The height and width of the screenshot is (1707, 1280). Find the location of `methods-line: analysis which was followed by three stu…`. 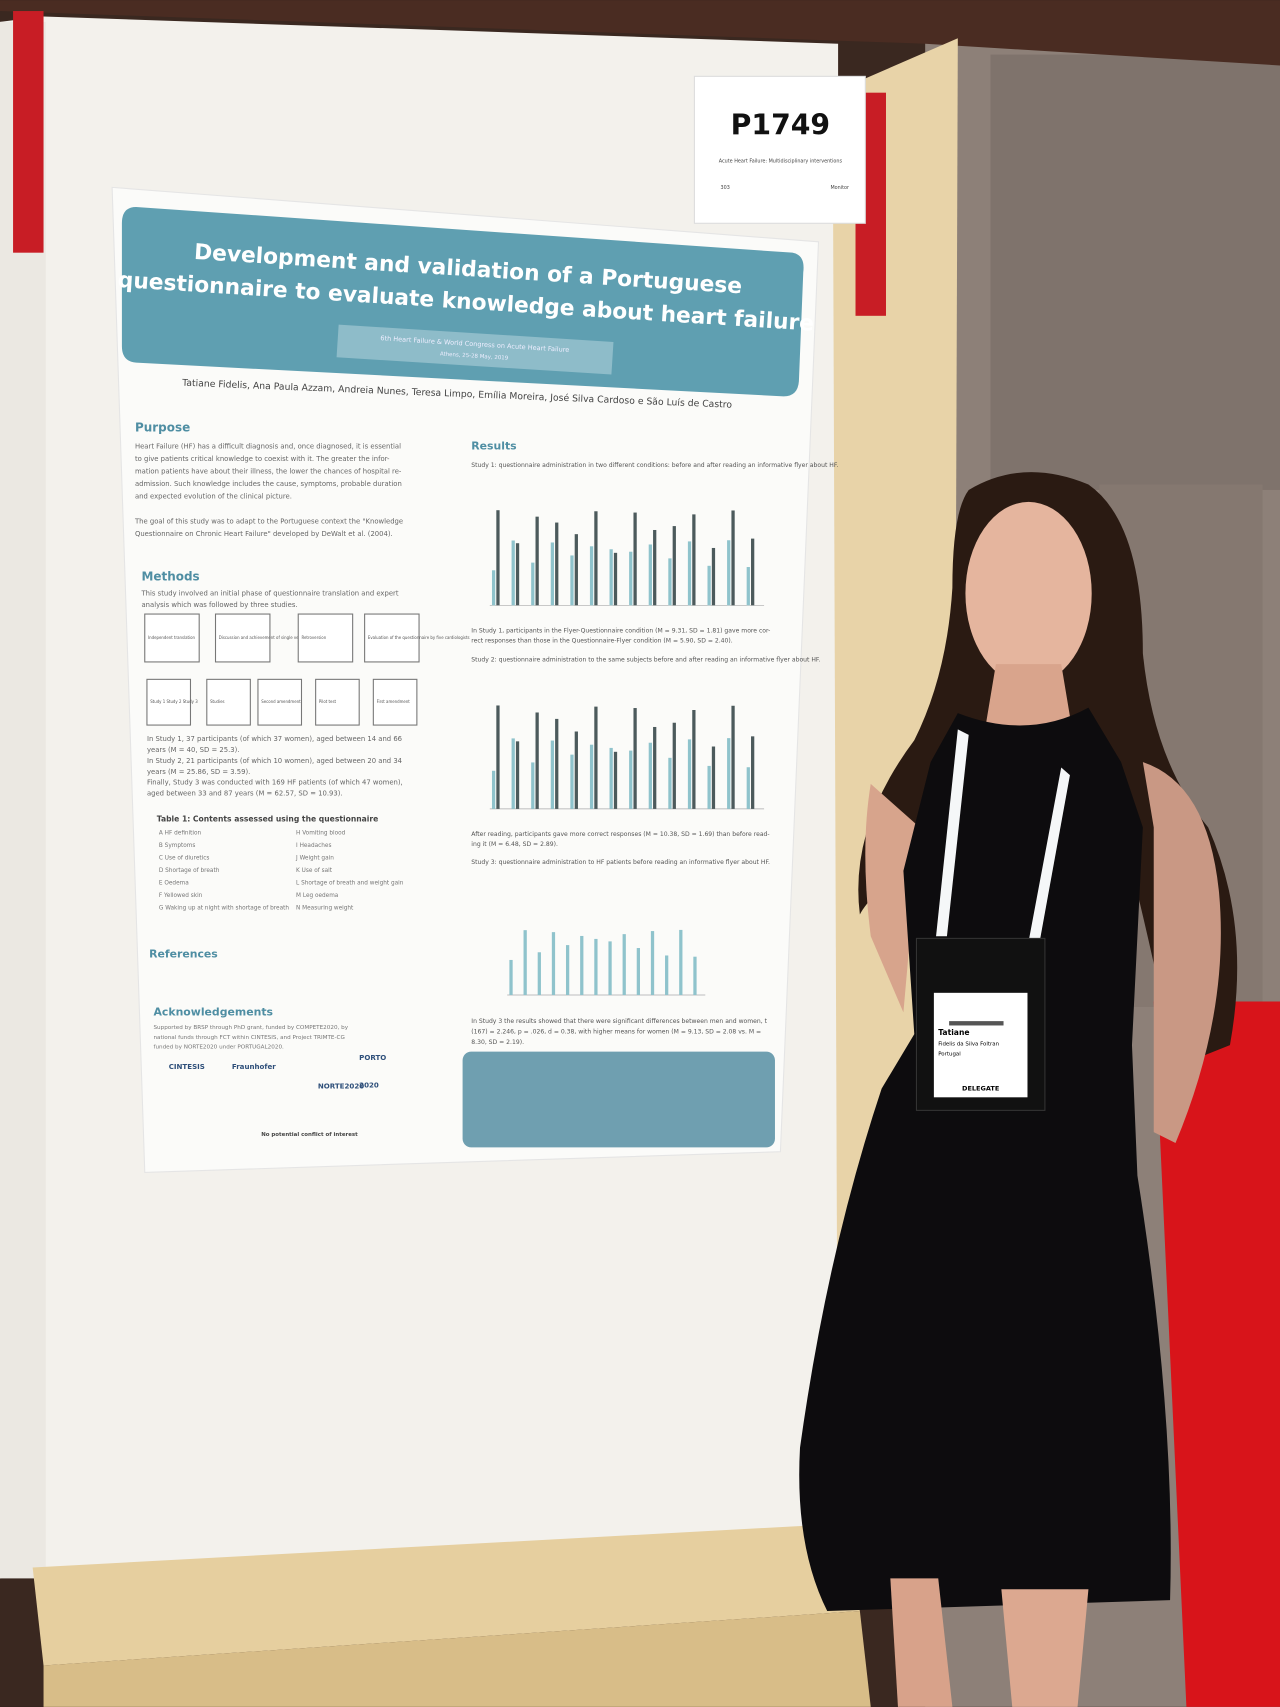

methods-line: analysis which was followed by three stu… is located at coordinates (219, 605).